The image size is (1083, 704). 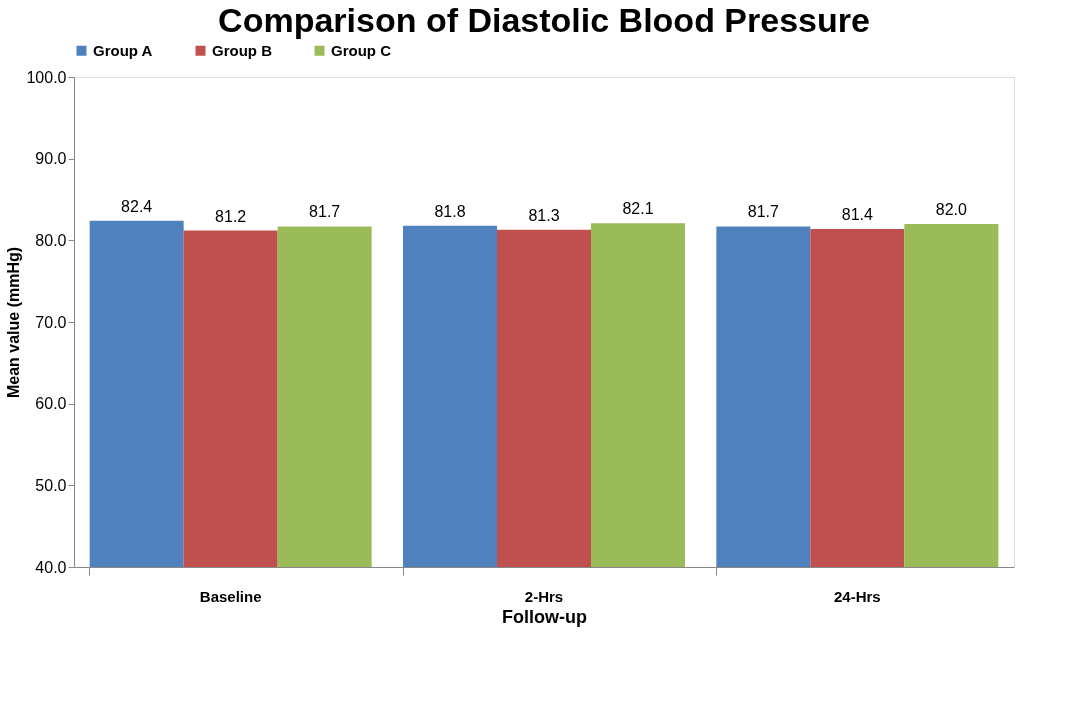 I want to click on data-label: 81.4, so click(x=857, y=214).